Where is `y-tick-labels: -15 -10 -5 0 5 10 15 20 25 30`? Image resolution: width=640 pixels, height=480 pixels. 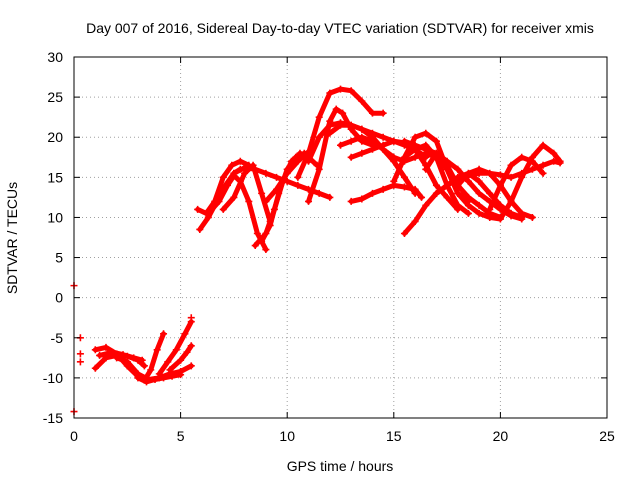
y-tick-labels: -15 -10 -5 0 5 10 15 20 25 30 is located at coordinates (53, 237).